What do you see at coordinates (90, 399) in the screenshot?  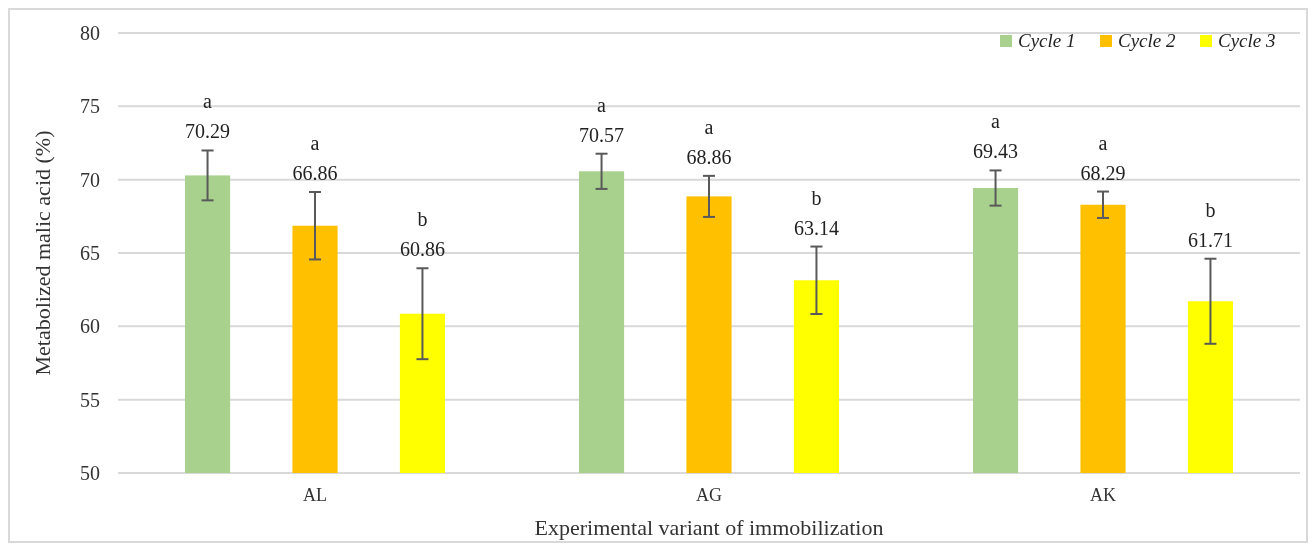 I see `y-tick-label: 55` at bounding box center [90, 399].